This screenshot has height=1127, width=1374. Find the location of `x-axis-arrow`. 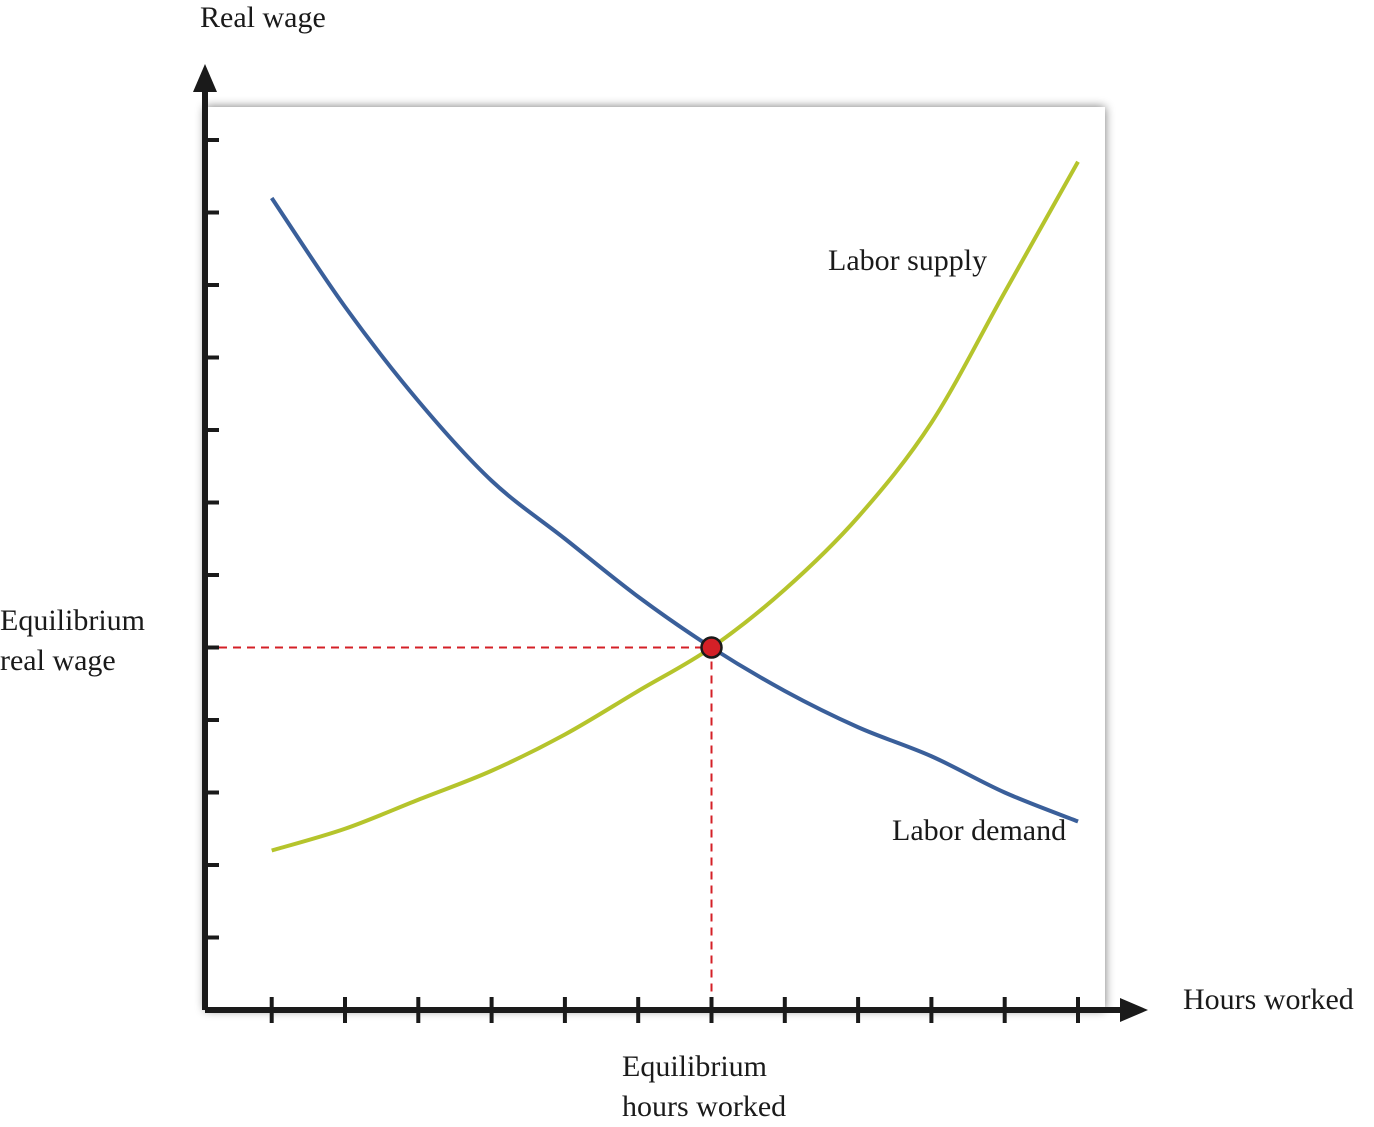

x-axis-arrow is located at coordinates (1134, 1010).